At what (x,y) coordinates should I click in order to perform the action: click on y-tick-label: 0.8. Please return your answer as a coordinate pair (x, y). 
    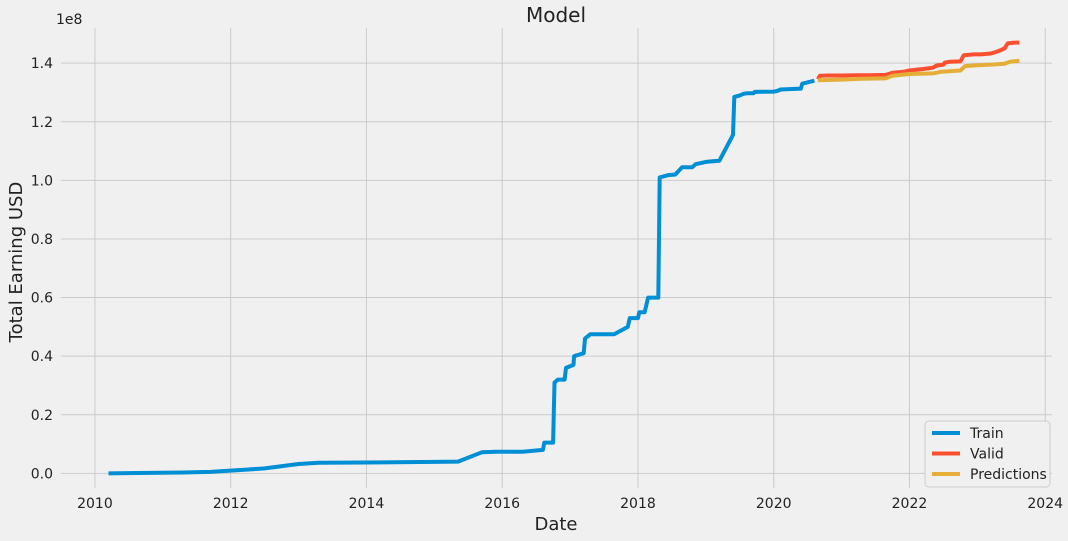
    Looking at the image, I should click on (42, 240).